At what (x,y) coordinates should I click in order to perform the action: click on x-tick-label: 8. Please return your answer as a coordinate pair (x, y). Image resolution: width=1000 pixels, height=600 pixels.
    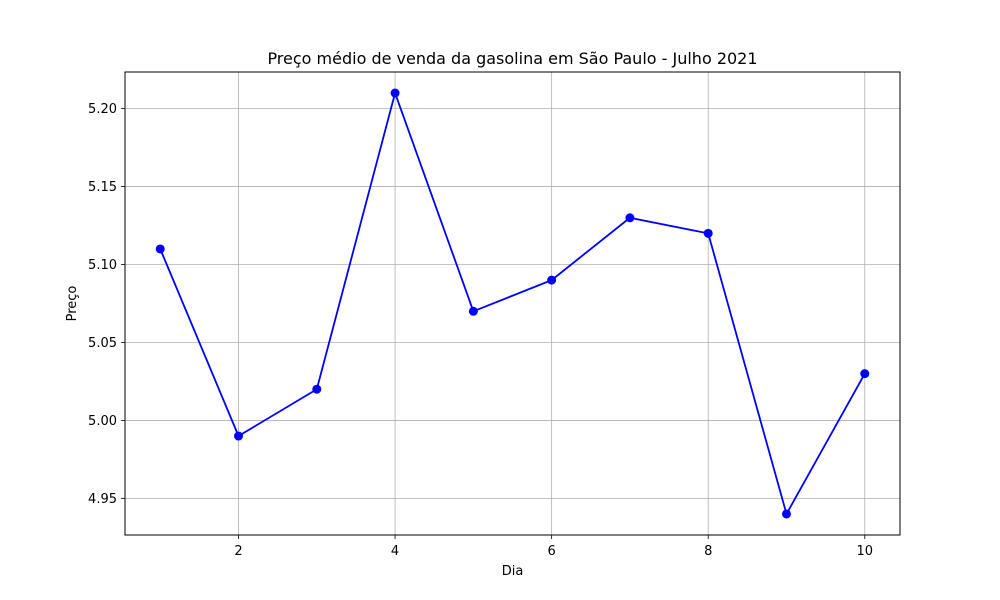
    Looking at the image, I should click on (708, 551).